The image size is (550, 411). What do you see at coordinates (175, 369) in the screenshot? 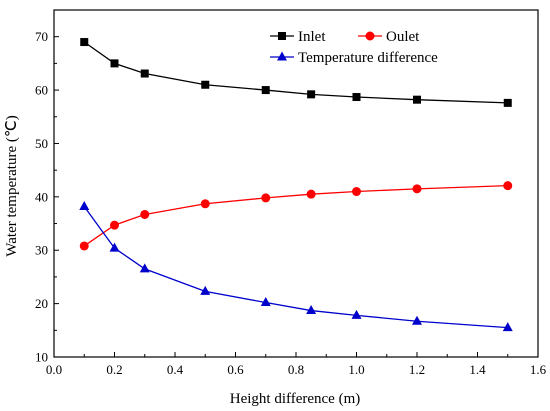
I see `x-tick-label: 0.4` at bounding box center [175, 369].